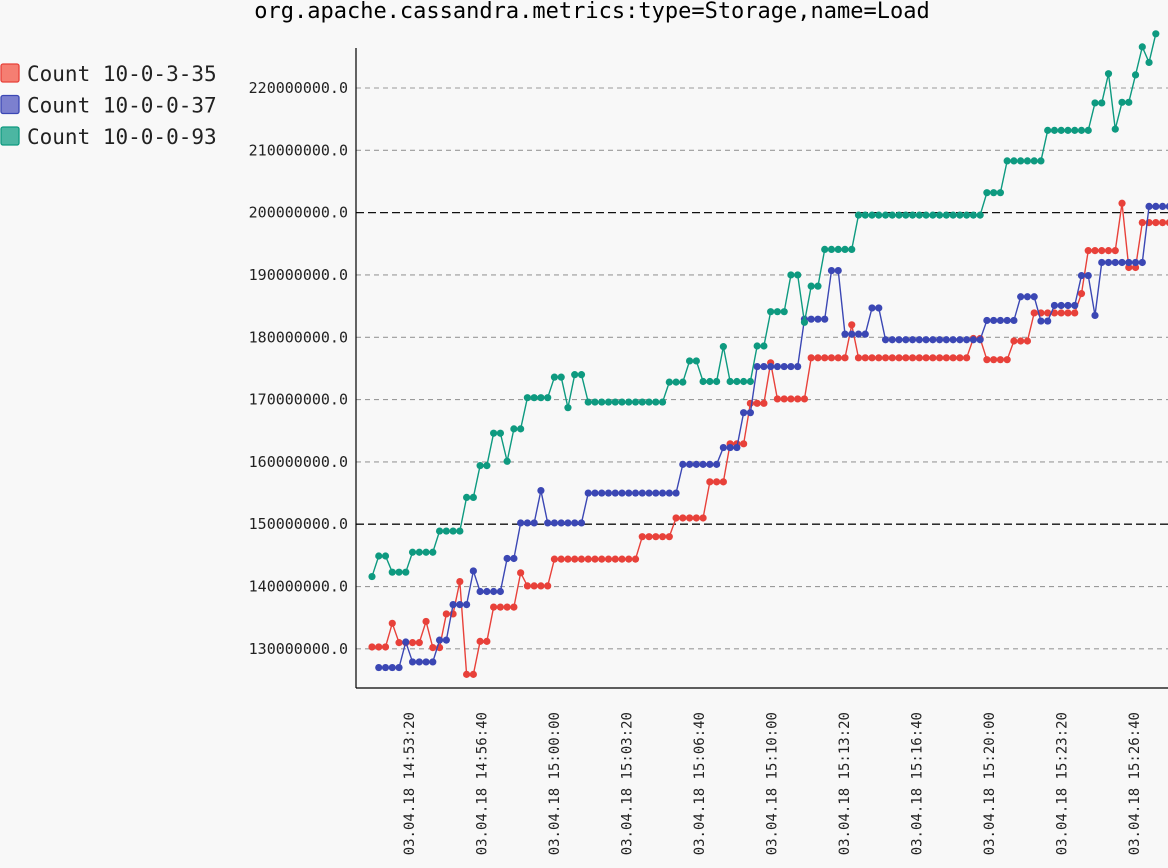 Image resolution: width=1168 pixels, height=868 pixels. Describe the element at coordinates (483, 783) in the screenshot. I see `x-tick-label-1: 03.04.18 14:56:40` at that location.